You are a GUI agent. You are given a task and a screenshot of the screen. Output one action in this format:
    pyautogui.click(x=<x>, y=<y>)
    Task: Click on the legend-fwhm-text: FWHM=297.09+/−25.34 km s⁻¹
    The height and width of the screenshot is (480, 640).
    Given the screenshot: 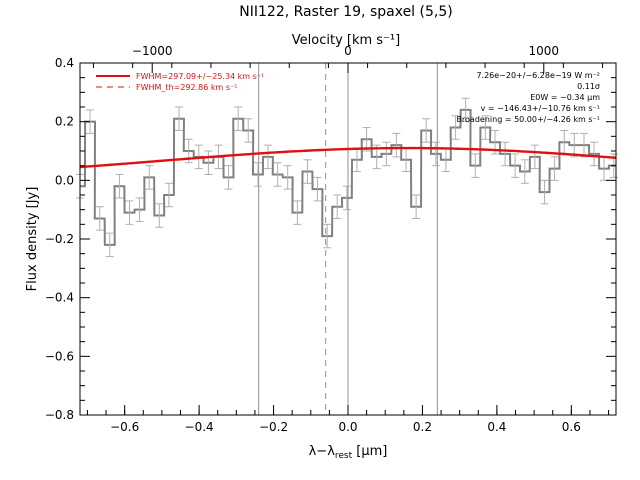 What is the action you would take?
    pyautogui.click(x=200, y=76)
    